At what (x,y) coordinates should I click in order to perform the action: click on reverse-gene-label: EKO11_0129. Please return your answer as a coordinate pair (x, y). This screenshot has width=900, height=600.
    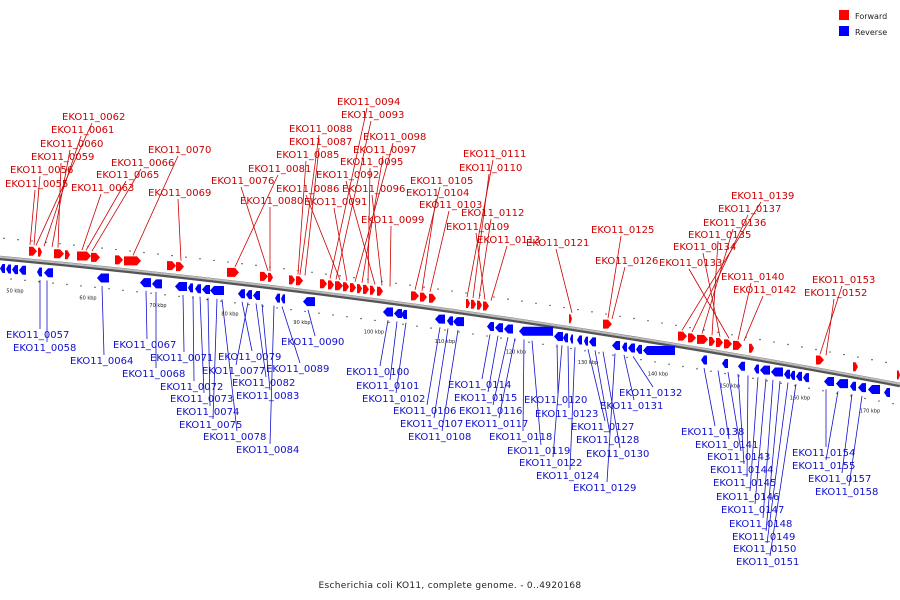
    Looking at the image, I should click on (604, 488).